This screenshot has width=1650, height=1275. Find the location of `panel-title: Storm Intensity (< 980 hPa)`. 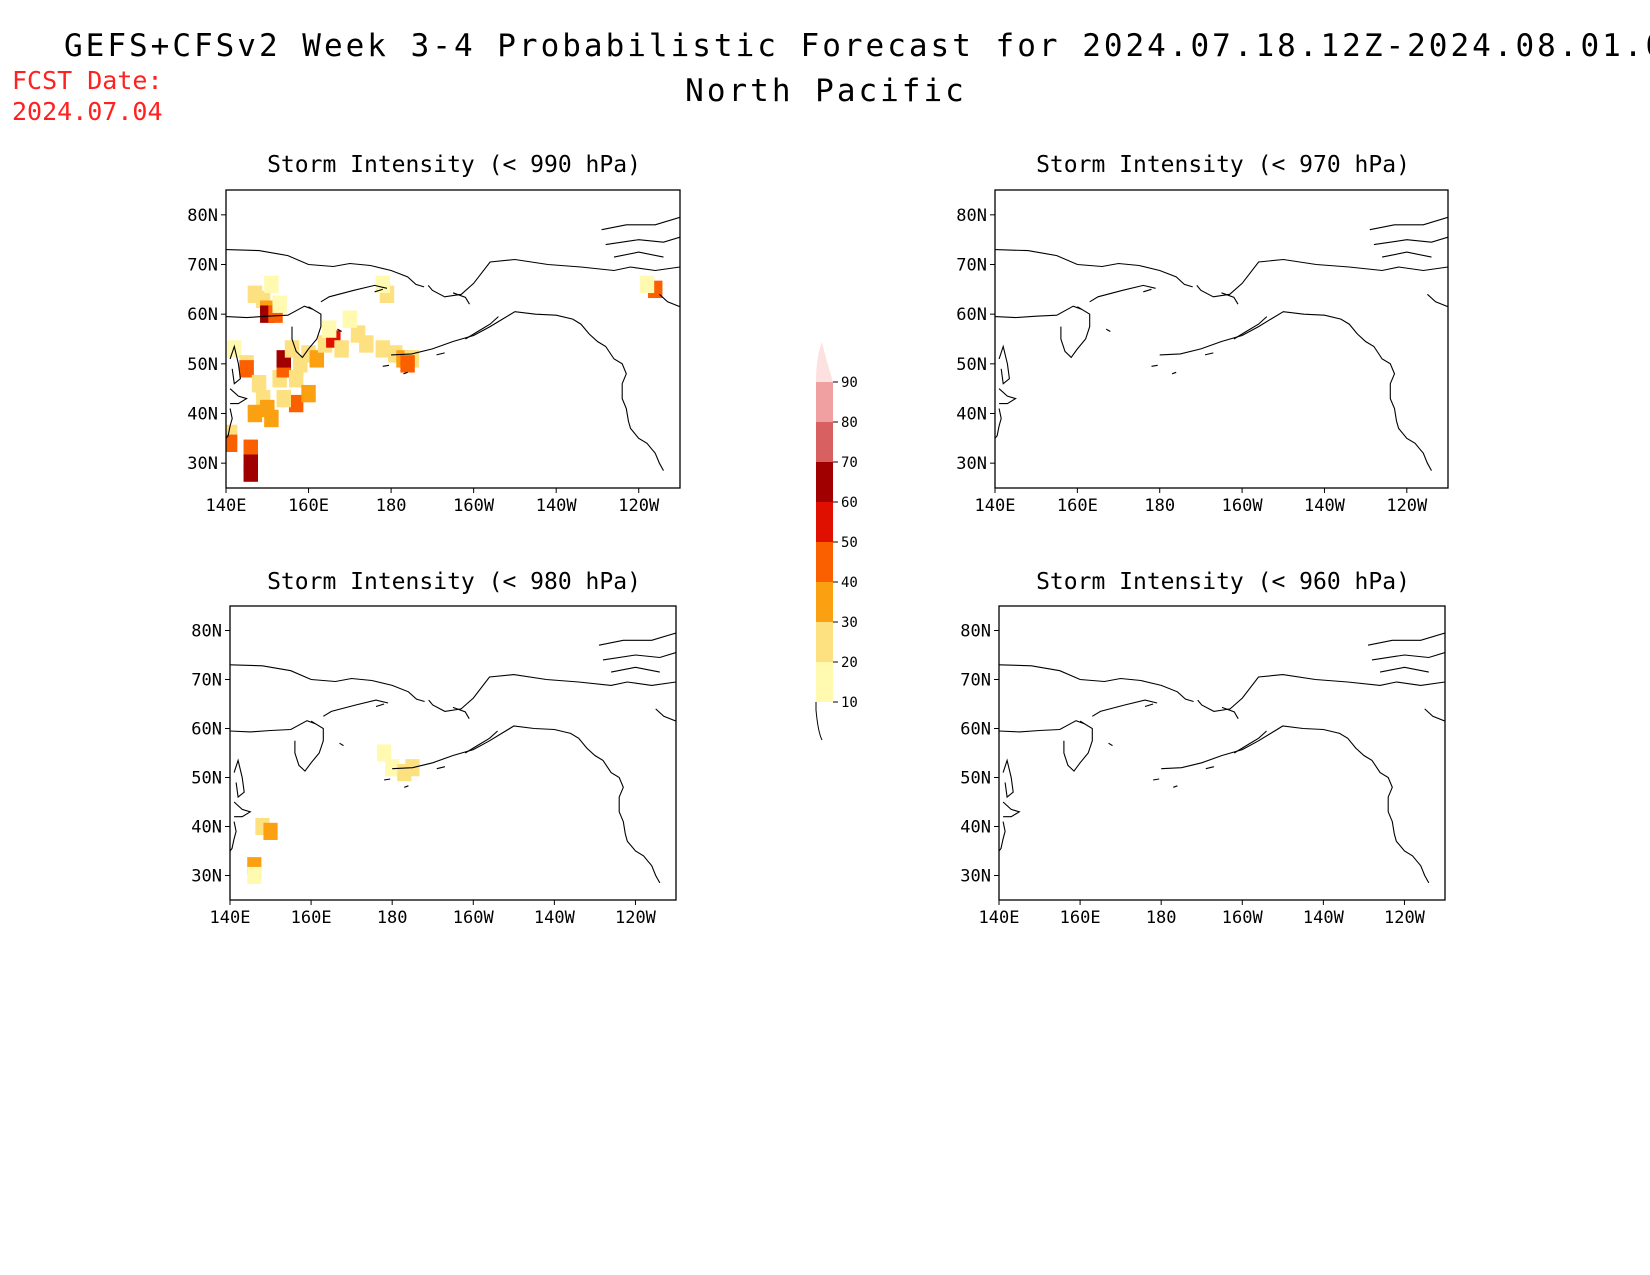

panel-title: Storm Intensity (< 980 hPa) is located at coordinates (454, 582).